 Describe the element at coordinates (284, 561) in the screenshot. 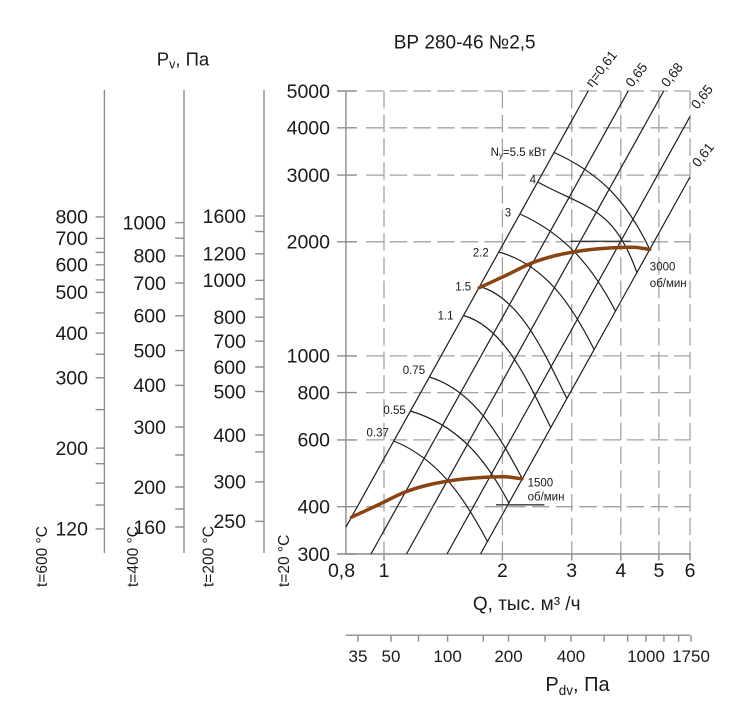

I see `svg-text: t=20 °C` at that location.